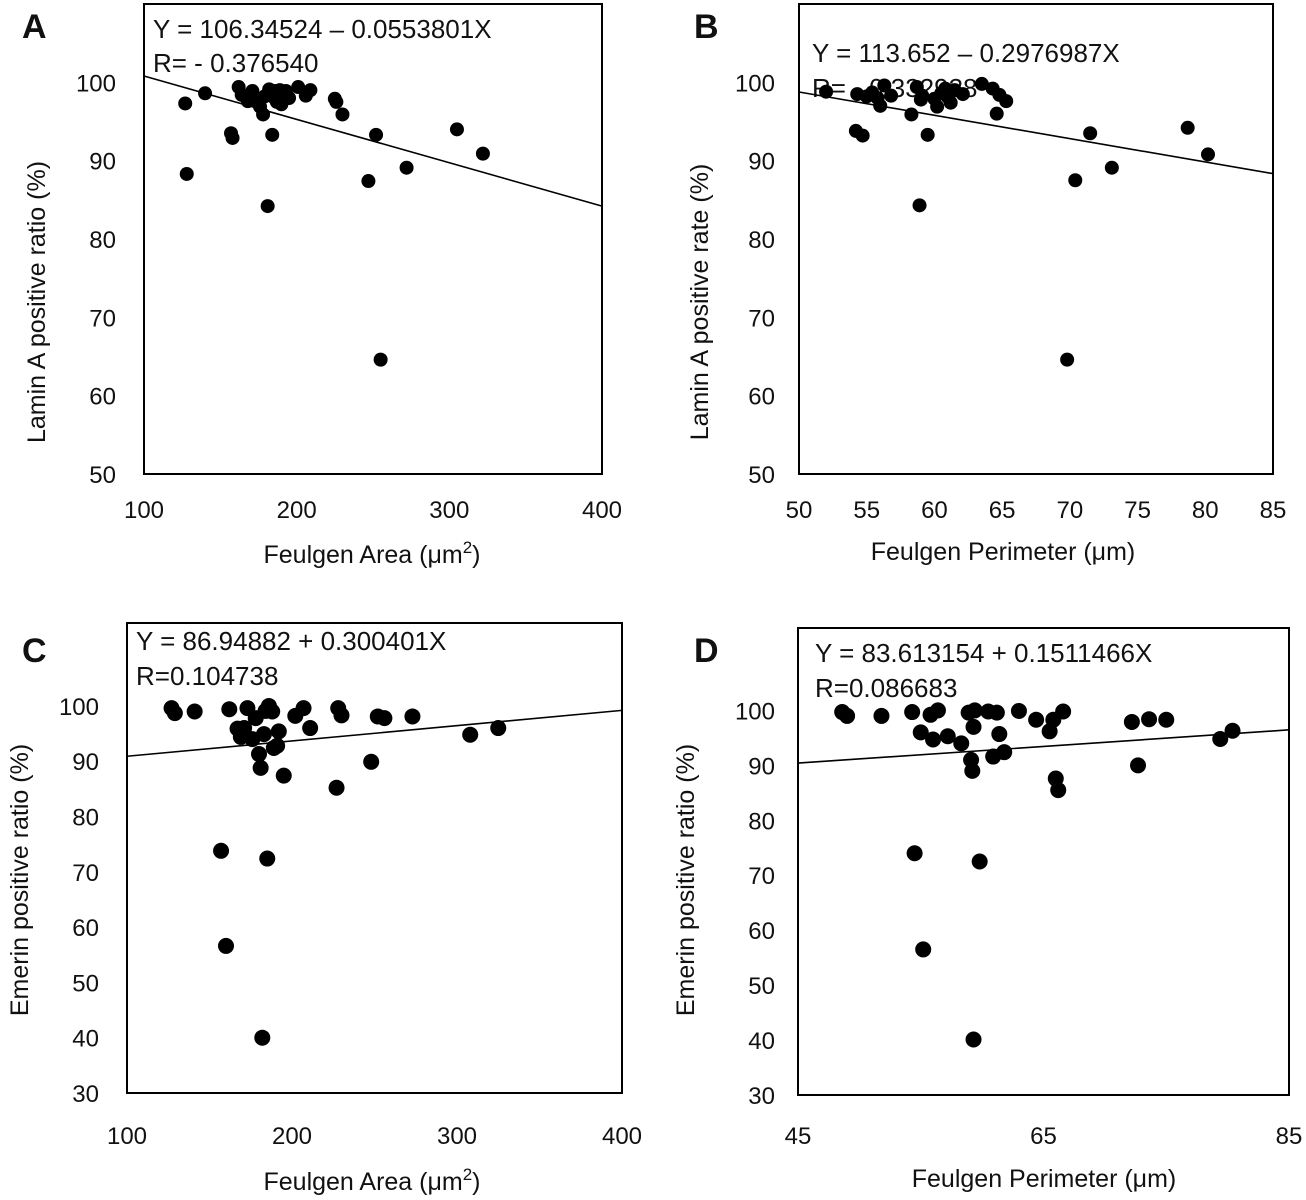 Image resolution: width=1306 pixels, height=1200 pixels. What do you see at coordinates (467, 1174) in the screenshot?
I see `panel-c-x-axis-title-sup: 2` at bounding box center [467, 1174].